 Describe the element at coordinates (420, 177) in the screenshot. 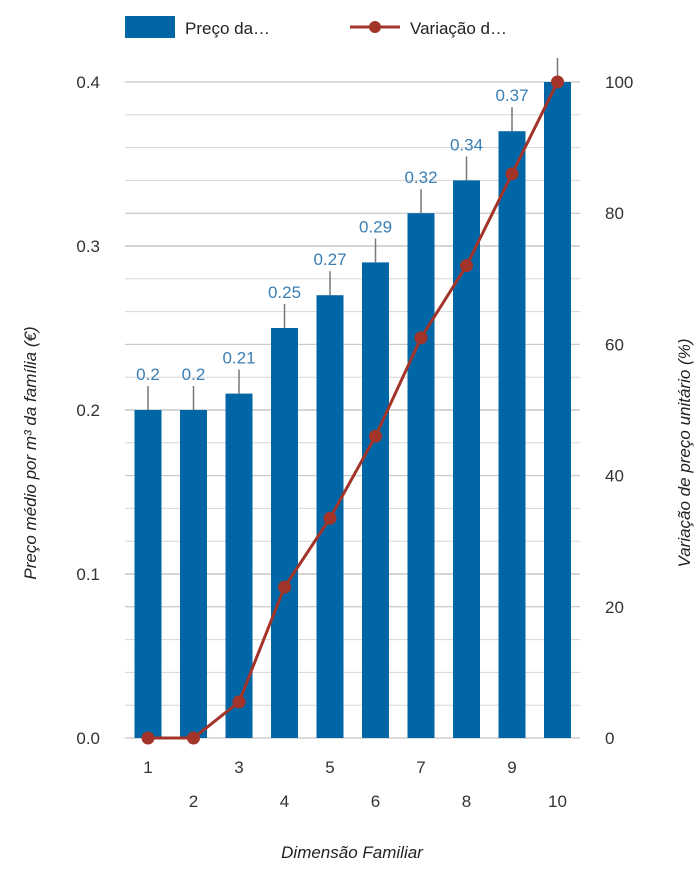

I see `data-label: 0.32` at that location.